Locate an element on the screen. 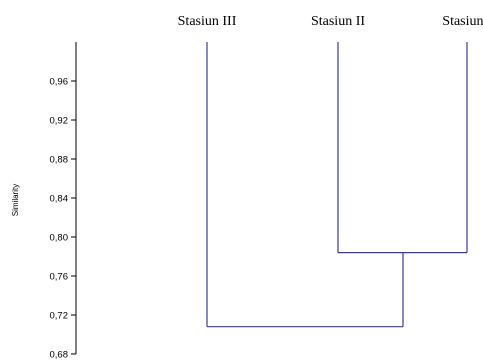 Image resolution: width=483 pixels, height=363 pixels. y-tick-label: 0,76 is located at coordinates (59, 277).